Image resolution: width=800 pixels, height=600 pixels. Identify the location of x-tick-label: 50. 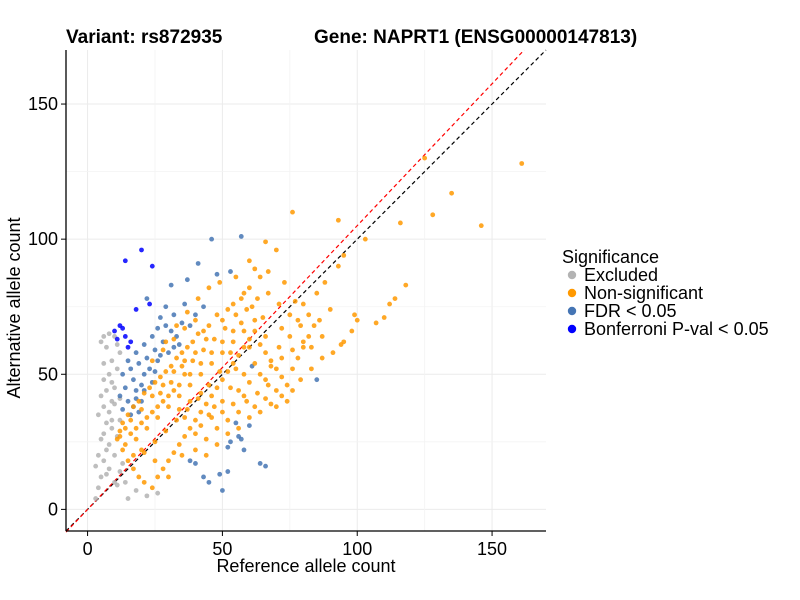
(222, 549).